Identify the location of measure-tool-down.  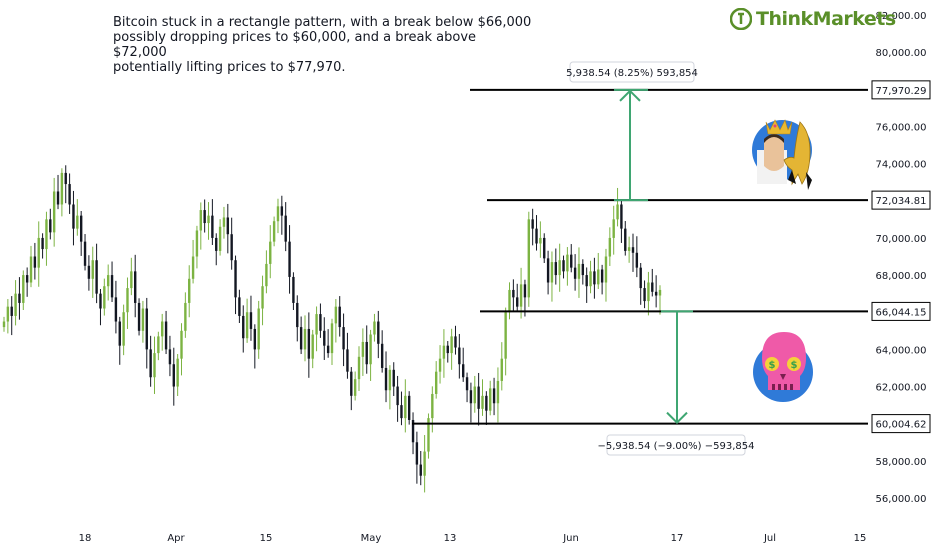
(677, 367).